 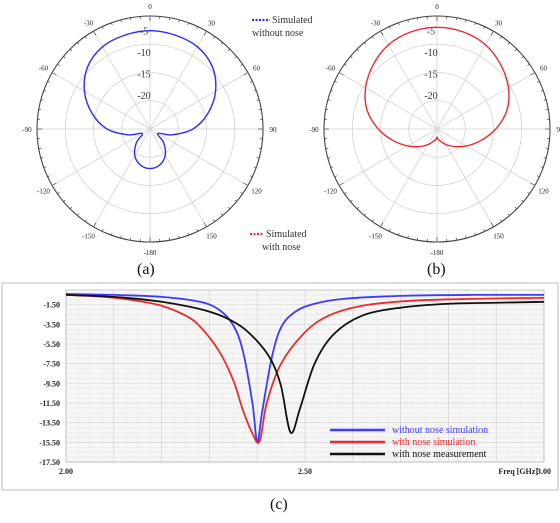 I want to click on caption-c: (c), so click(x=279, y=504).